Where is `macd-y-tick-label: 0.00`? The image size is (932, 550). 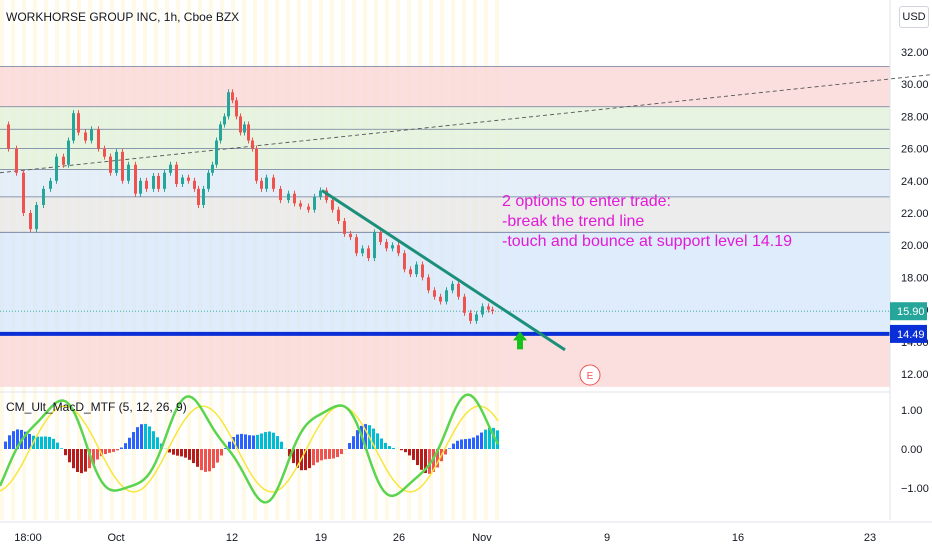 macd-y-tick-label: 0.00 is located at coordinates (911, 450).